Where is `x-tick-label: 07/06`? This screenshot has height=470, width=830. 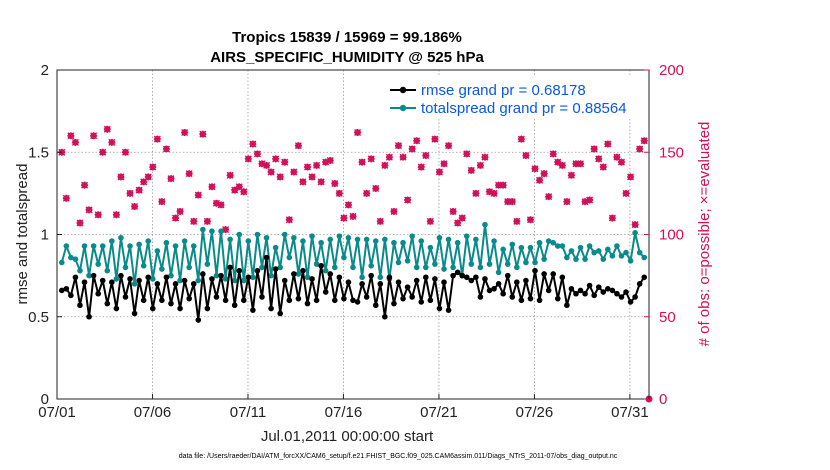 x-tick-label: 07/06 is located at coordinates (153, 412).